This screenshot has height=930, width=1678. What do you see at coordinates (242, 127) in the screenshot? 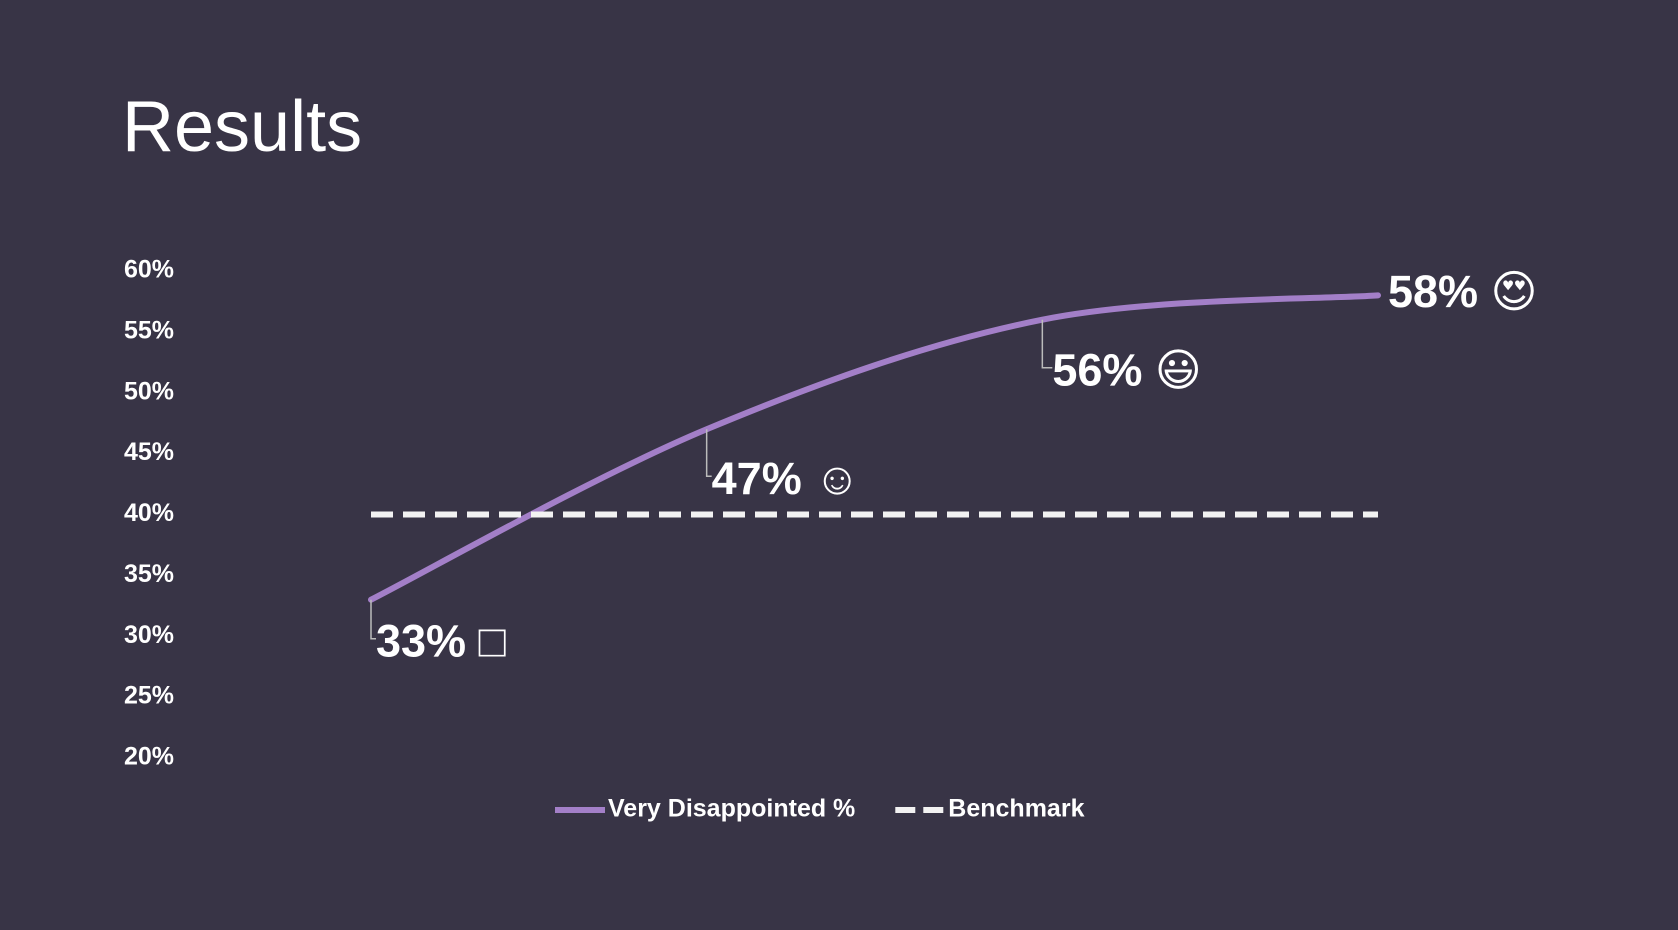
I see `chart-title: Results` at bounding box center [242, 127].